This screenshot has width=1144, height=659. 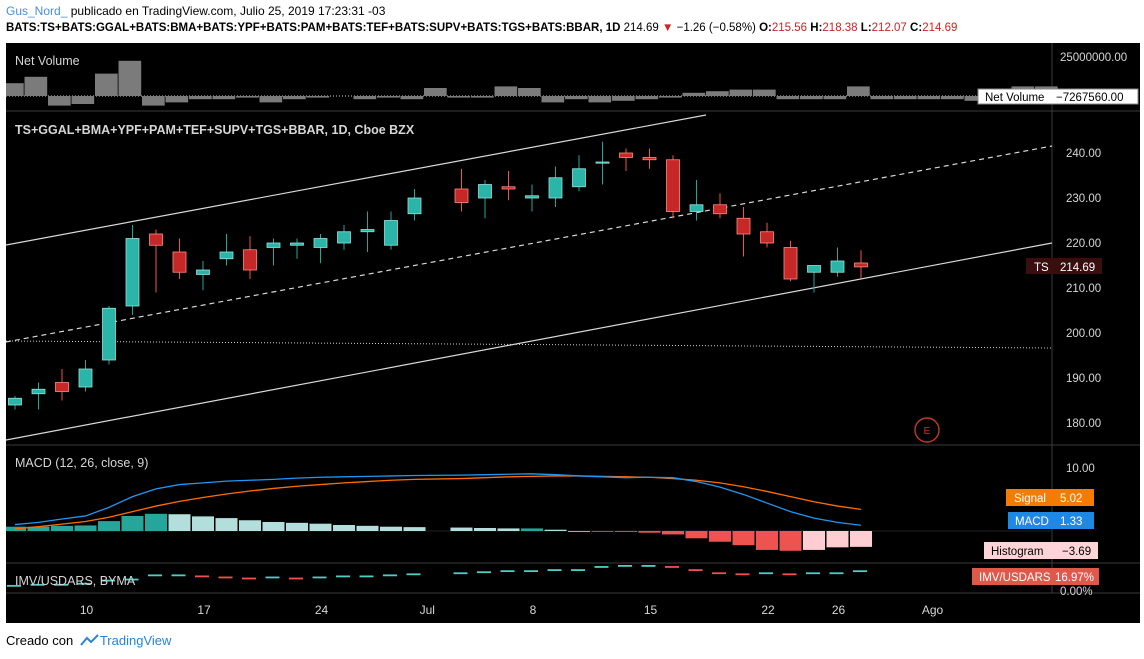 I want to click on time-tick-label: Jul, so click(x=427, y=610).